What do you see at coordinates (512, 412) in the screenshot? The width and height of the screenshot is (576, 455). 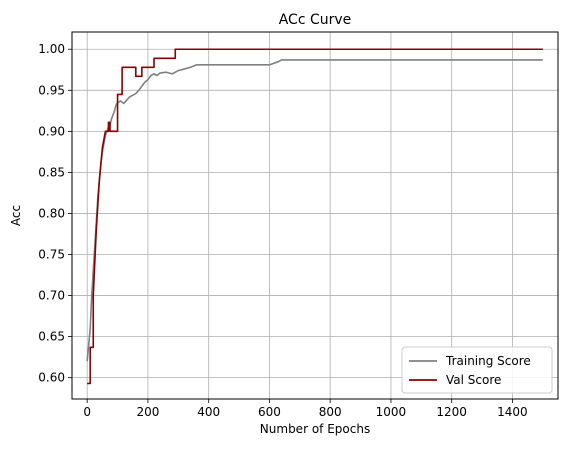 I see `x-tick-label: 1400` at bounding box center [512, 412].